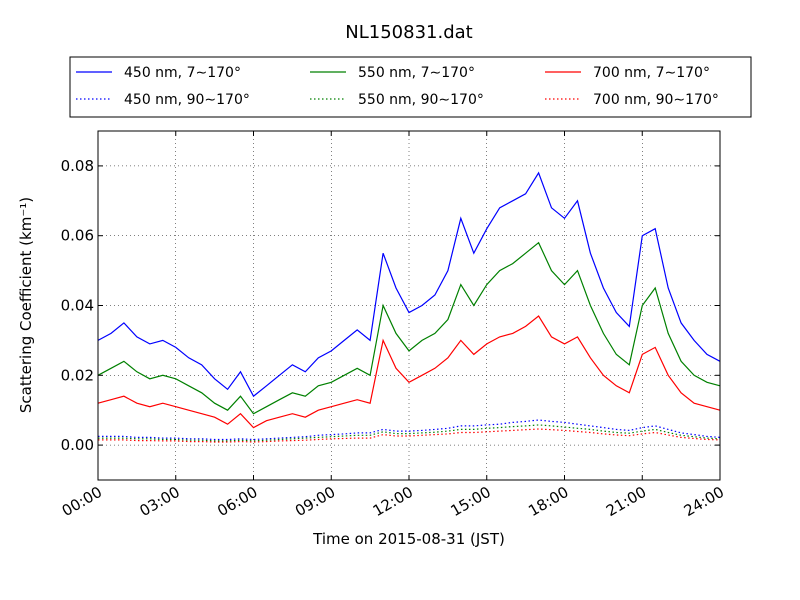 This screenshot has width=800, height=600. I want to click on y-tick-label: 0.06, so click(77, 236).